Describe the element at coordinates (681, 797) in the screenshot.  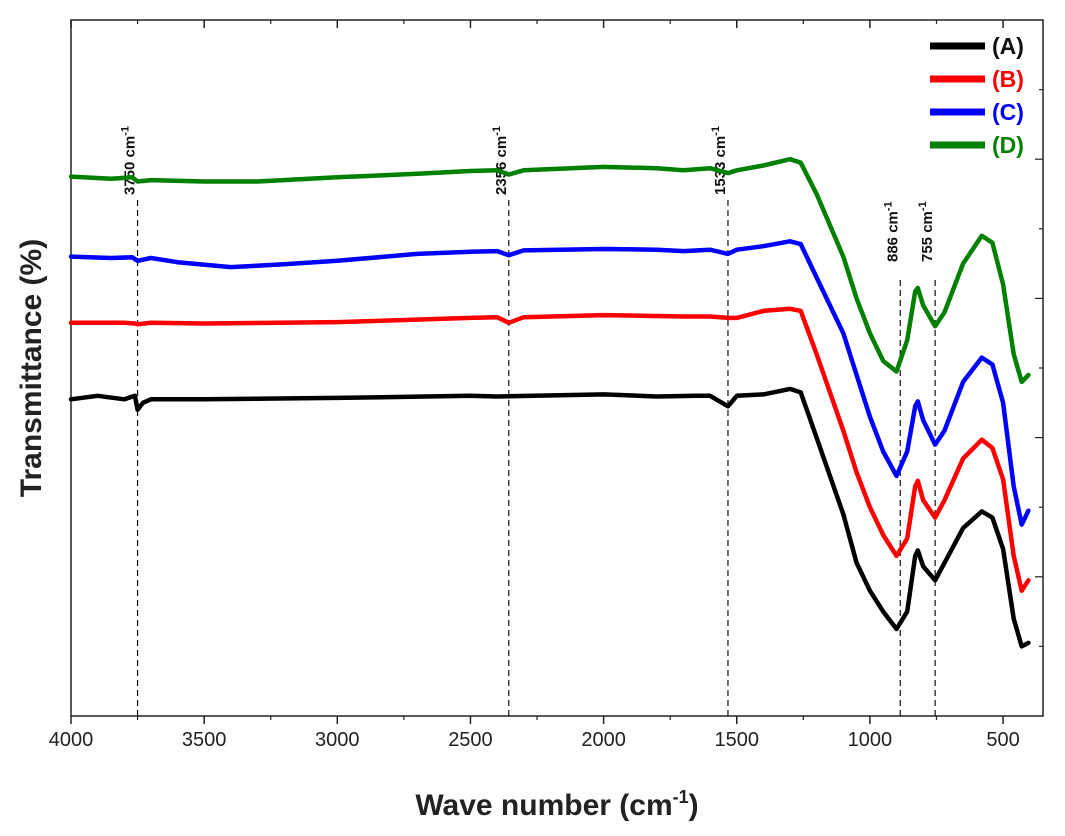
I see `x-axis-title-unit-sup: -1` at that location.